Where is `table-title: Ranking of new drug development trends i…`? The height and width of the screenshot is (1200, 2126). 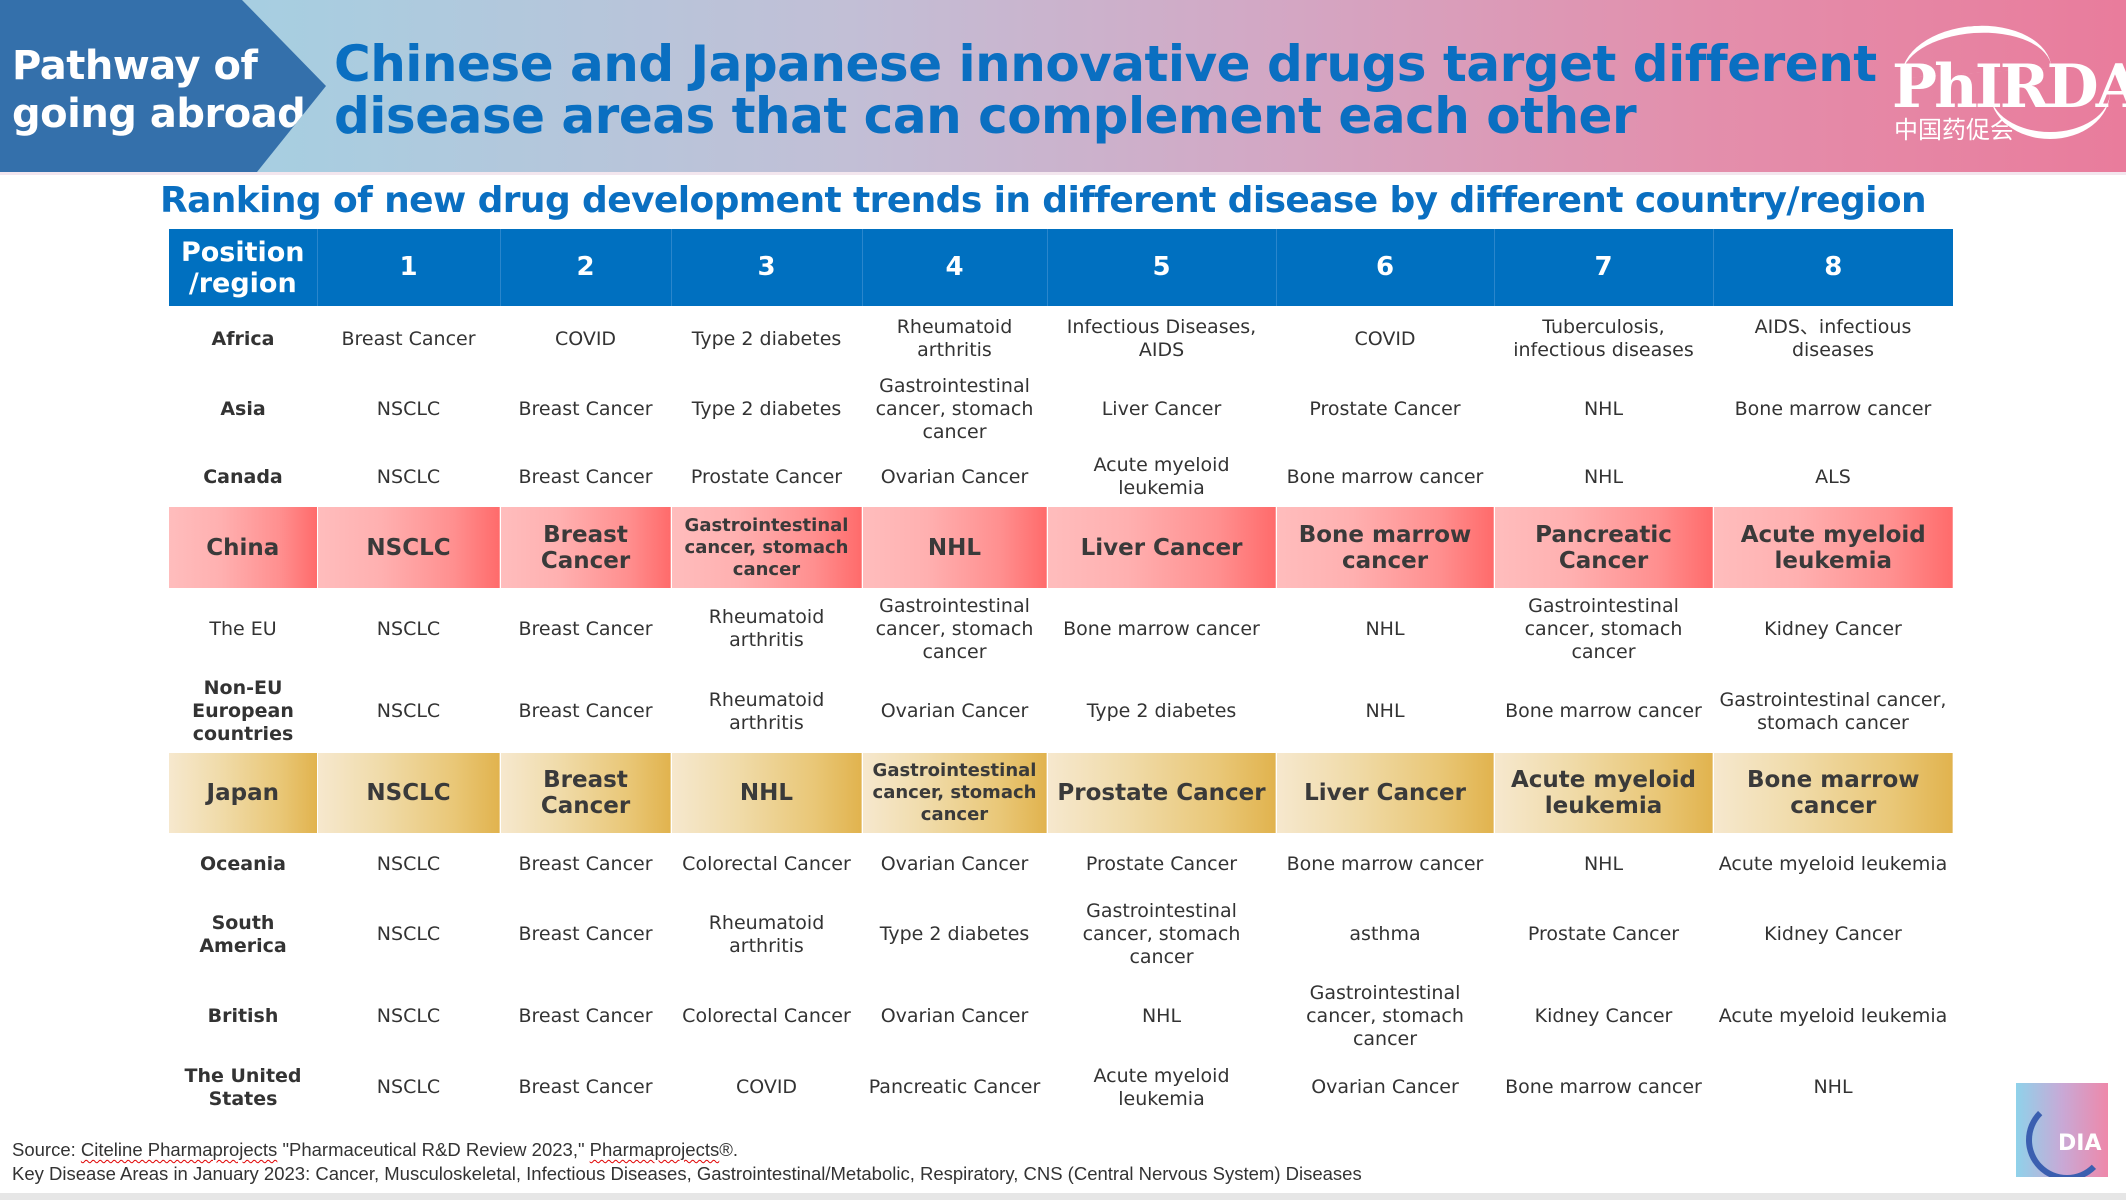
table-title: Ranking of new drug development trends i… is located at coordinates (1063, 200).